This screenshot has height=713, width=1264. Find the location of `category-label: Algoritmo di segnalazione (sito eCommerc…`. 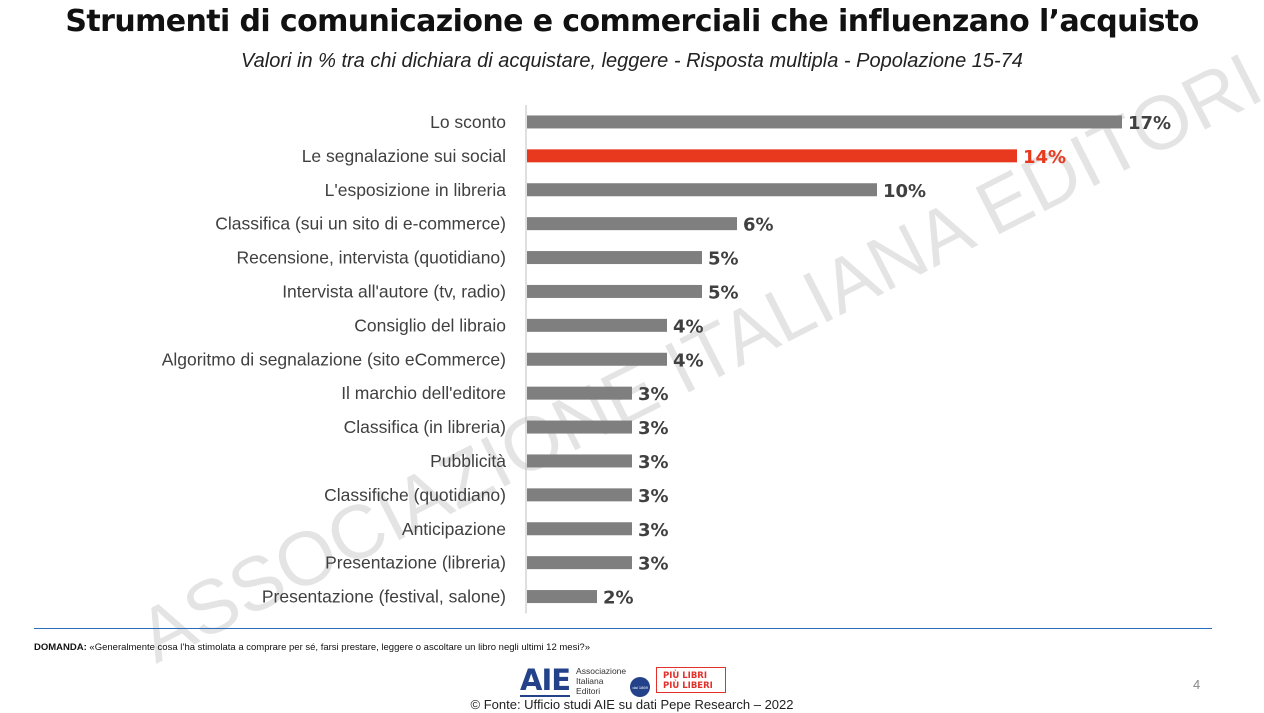

category-label: Algoritmo di segnalazione (sito eCommerc… is located at coordinates (334, 359).